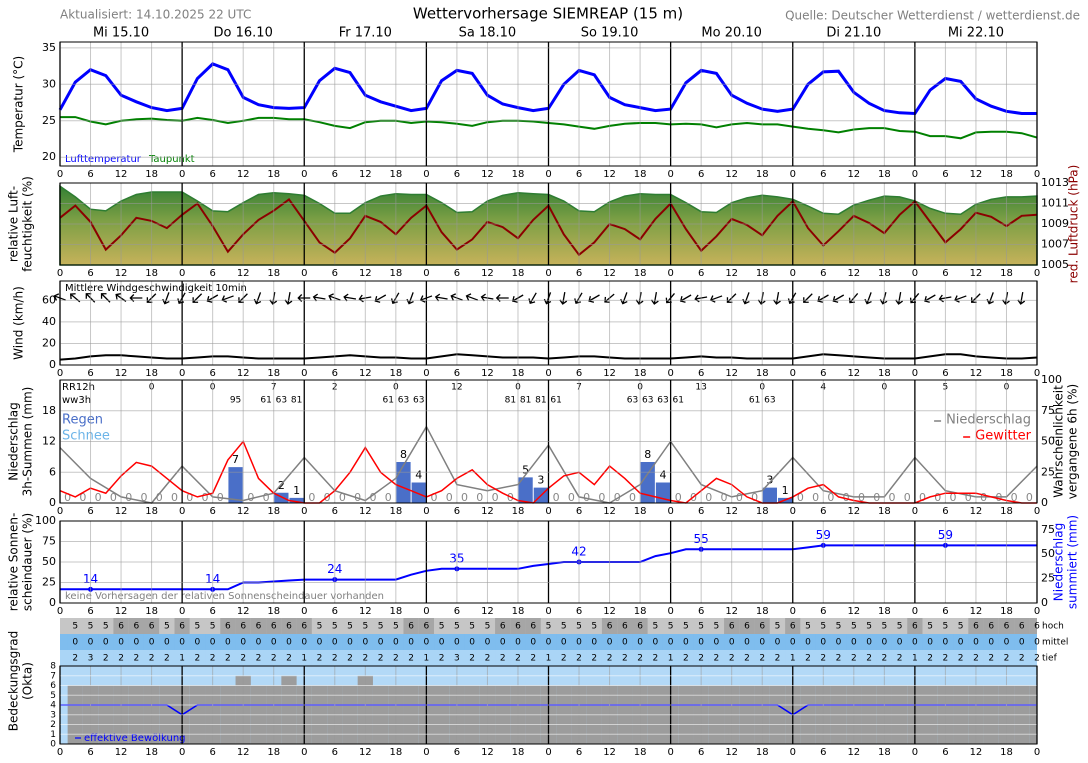 This screenshot has height=763, width=1088. Describe the element at coordinates (654, 298) in the screenshot. I see `wind-arrow` at that location.